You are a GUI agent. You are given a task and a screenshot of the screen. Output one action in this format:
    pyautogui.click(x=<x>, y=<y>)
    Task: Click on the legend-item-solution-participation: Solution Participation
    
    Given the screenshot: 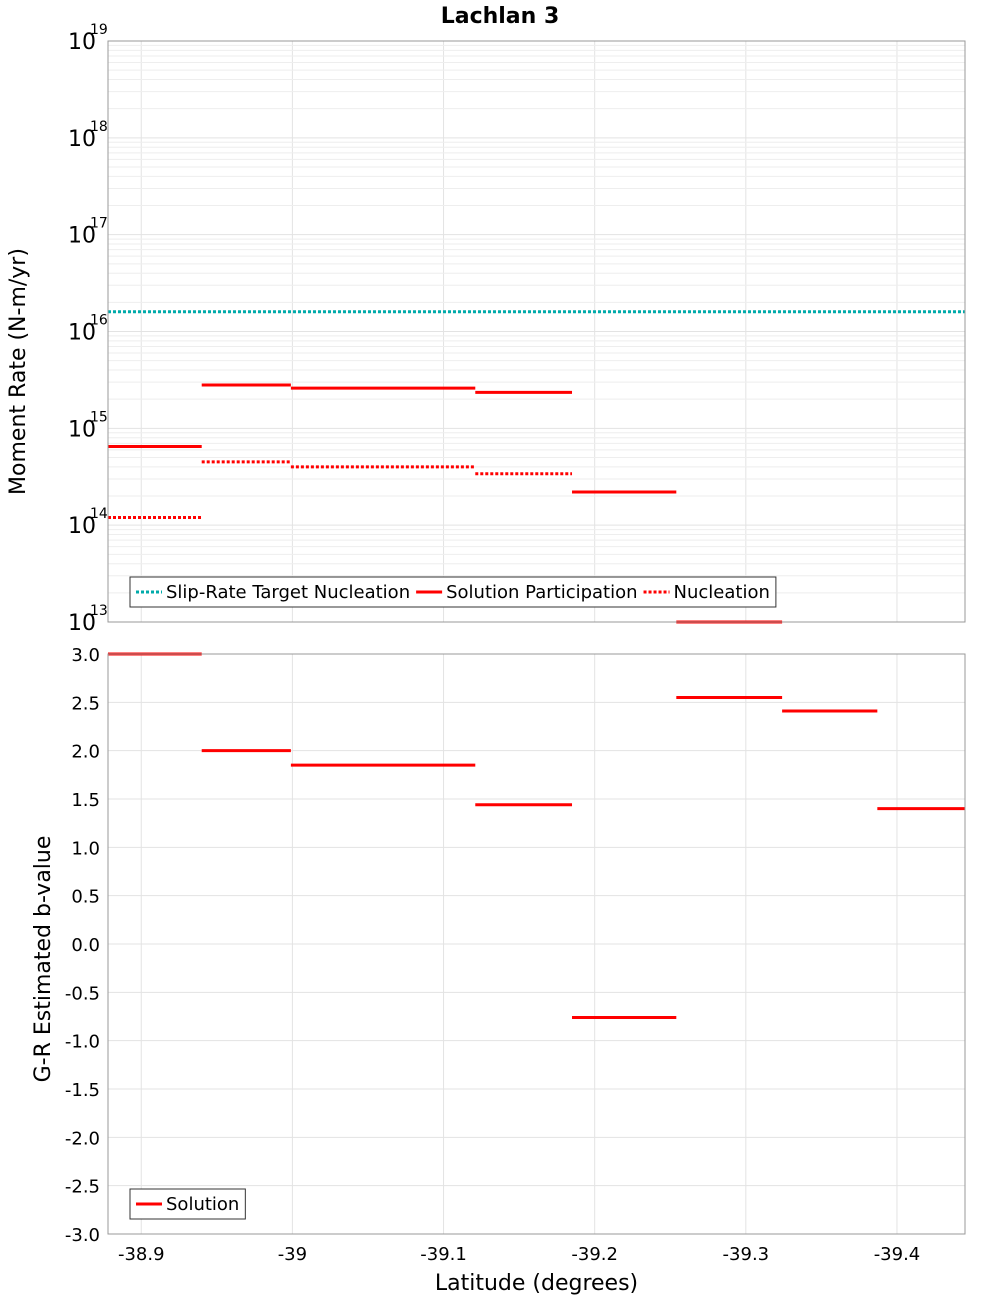 What is the action you would take?
    pyautogui.click(x=527, y=592)
    